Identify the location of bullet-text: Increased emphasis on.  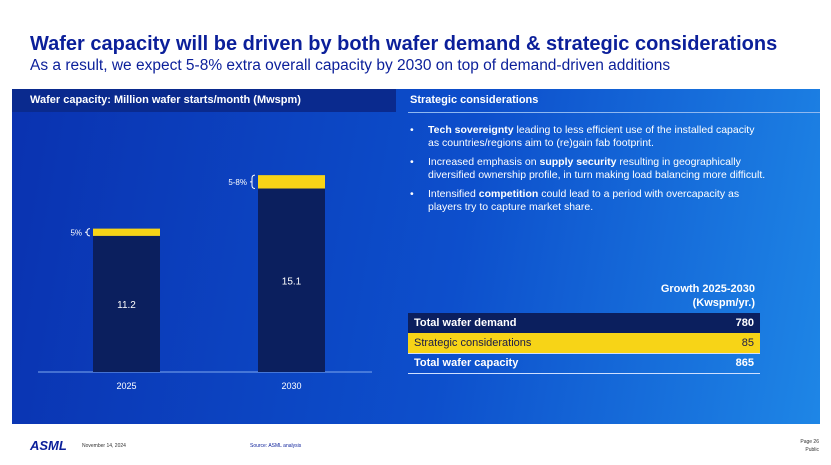
(484, 162).